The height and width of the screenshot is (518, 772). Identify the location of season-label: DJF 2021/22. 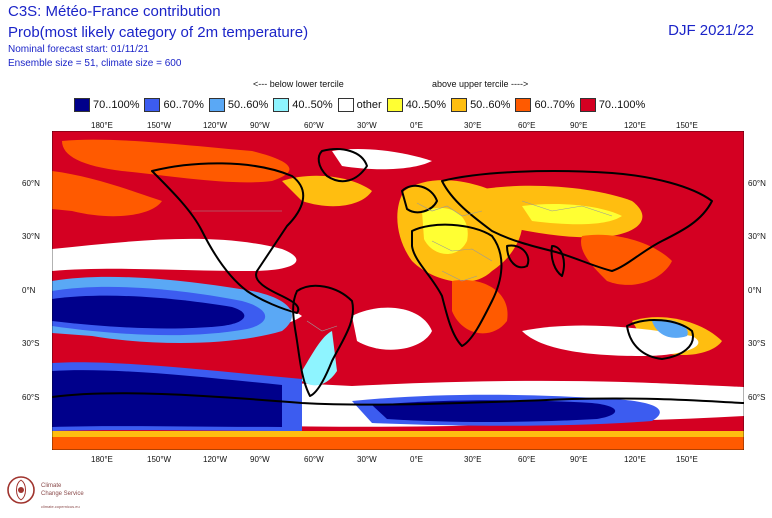
(711, 30).